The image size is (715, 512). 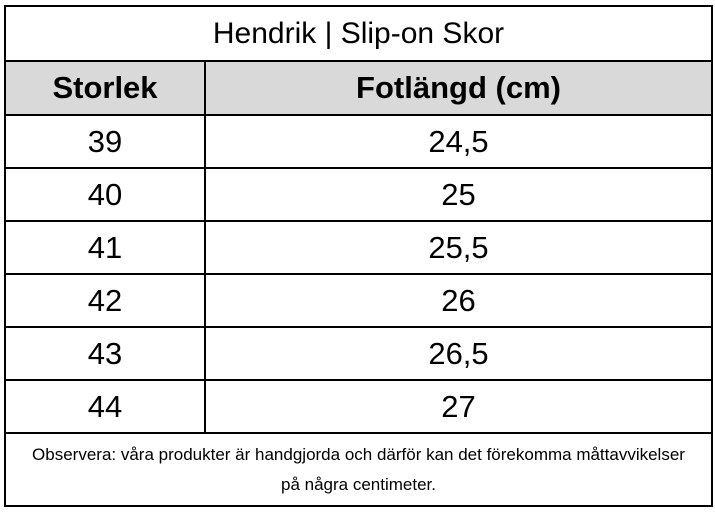 I want to click on title-row: Hendrik | Slip-on Skor, so click(x=358, y=33).